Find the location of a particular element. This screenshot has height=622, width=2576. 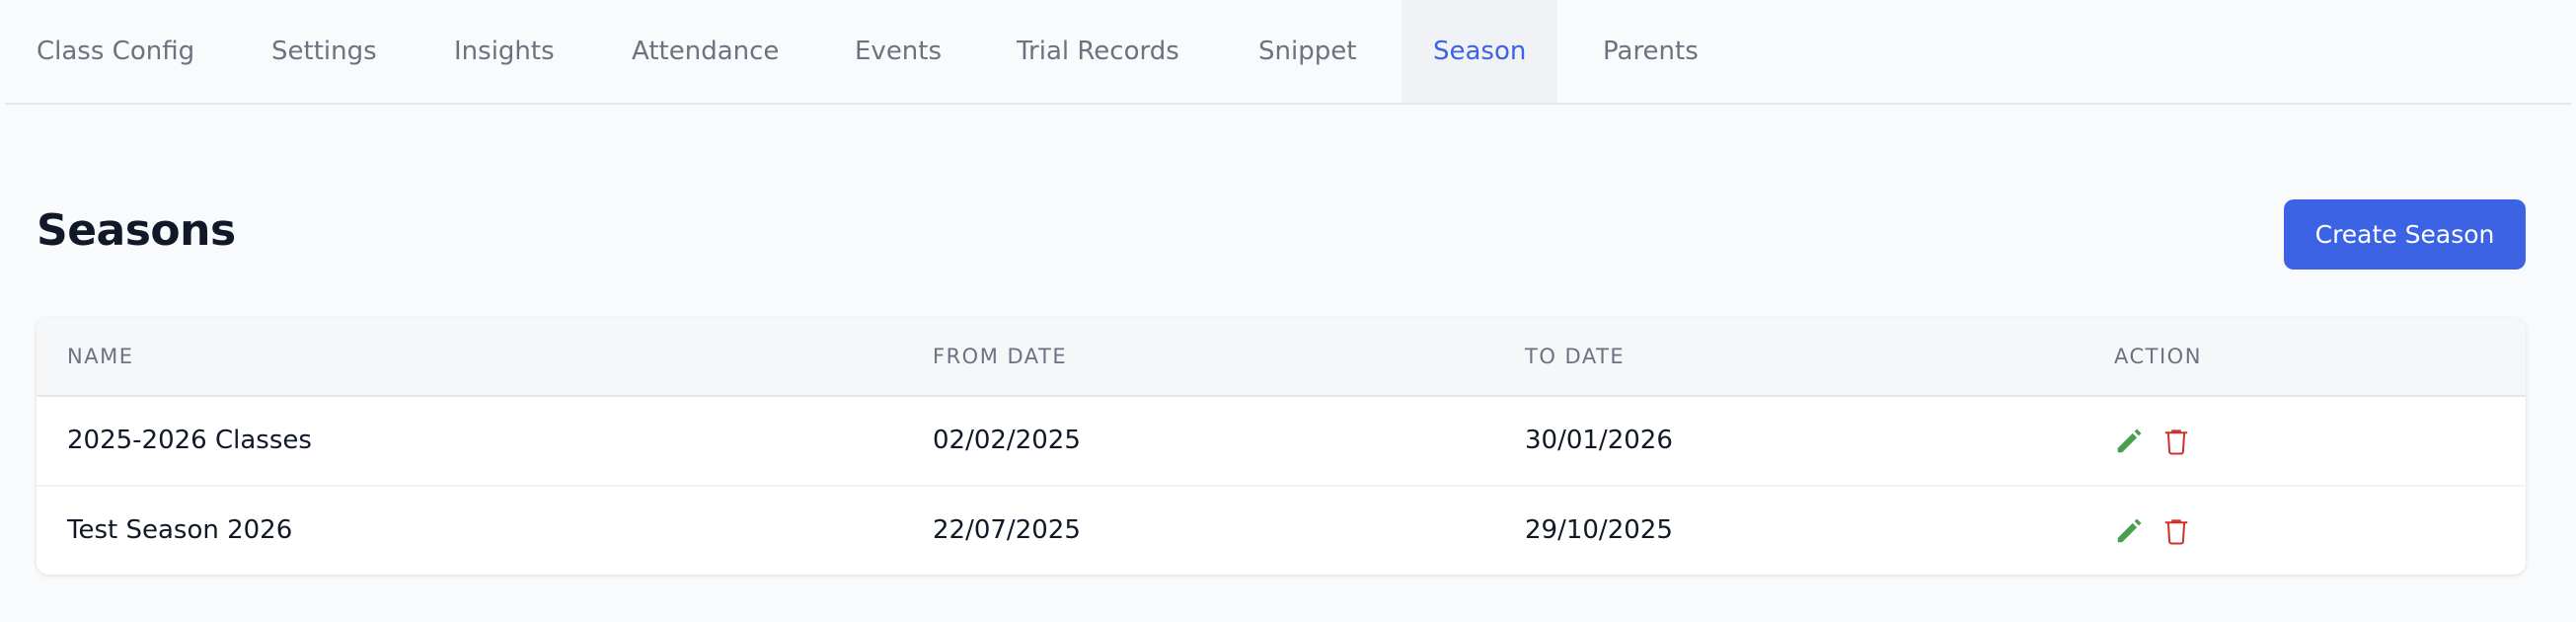

table-row: 2025-2026 Classes 02/02/2025 30/01/2026 is located at coordinates (1281, 442).